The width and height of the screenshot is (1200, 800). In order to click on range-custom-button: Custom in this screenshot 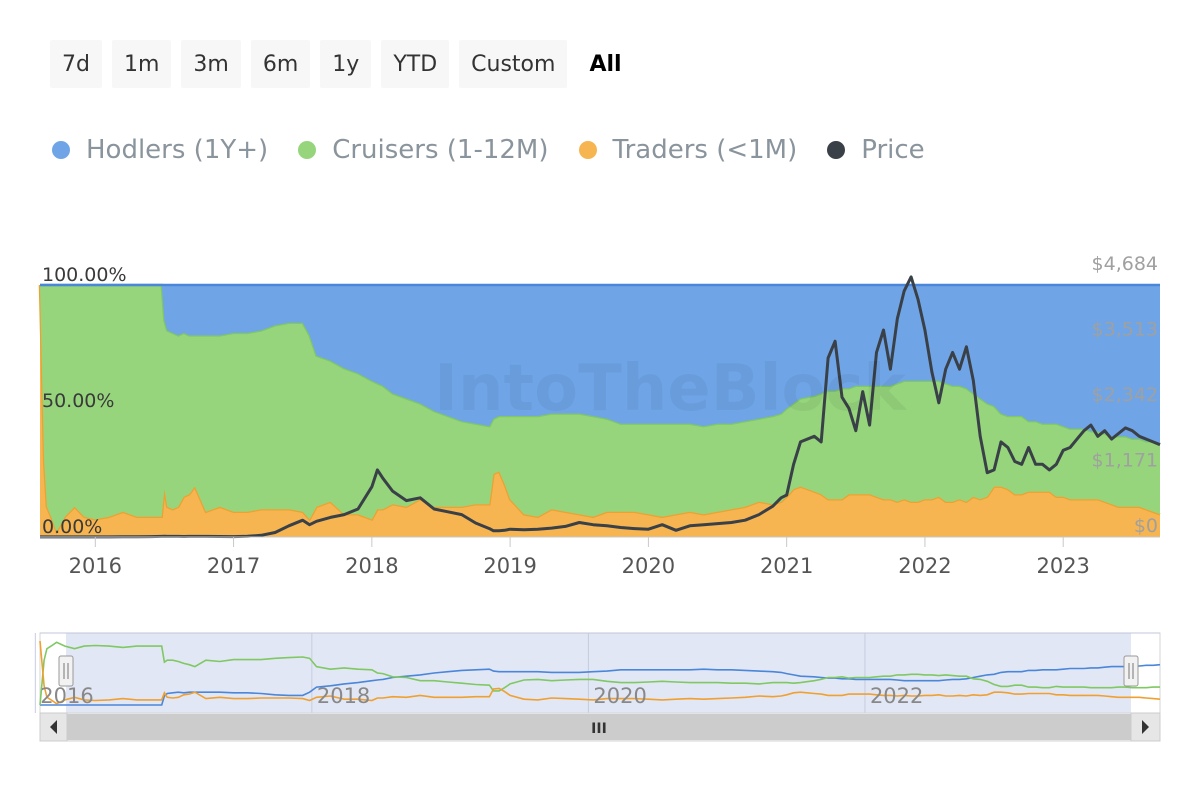, I will do `click(513, 64)`.